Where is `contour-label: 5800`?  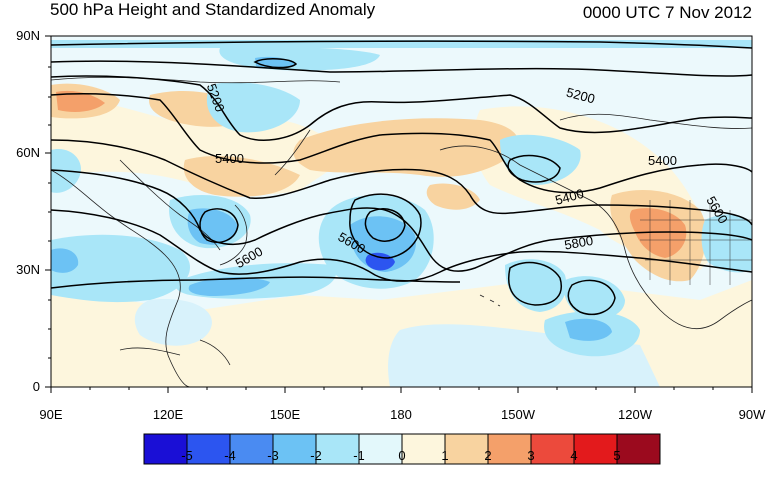
contour-label: 5800 is located at coordinates (578, 243).